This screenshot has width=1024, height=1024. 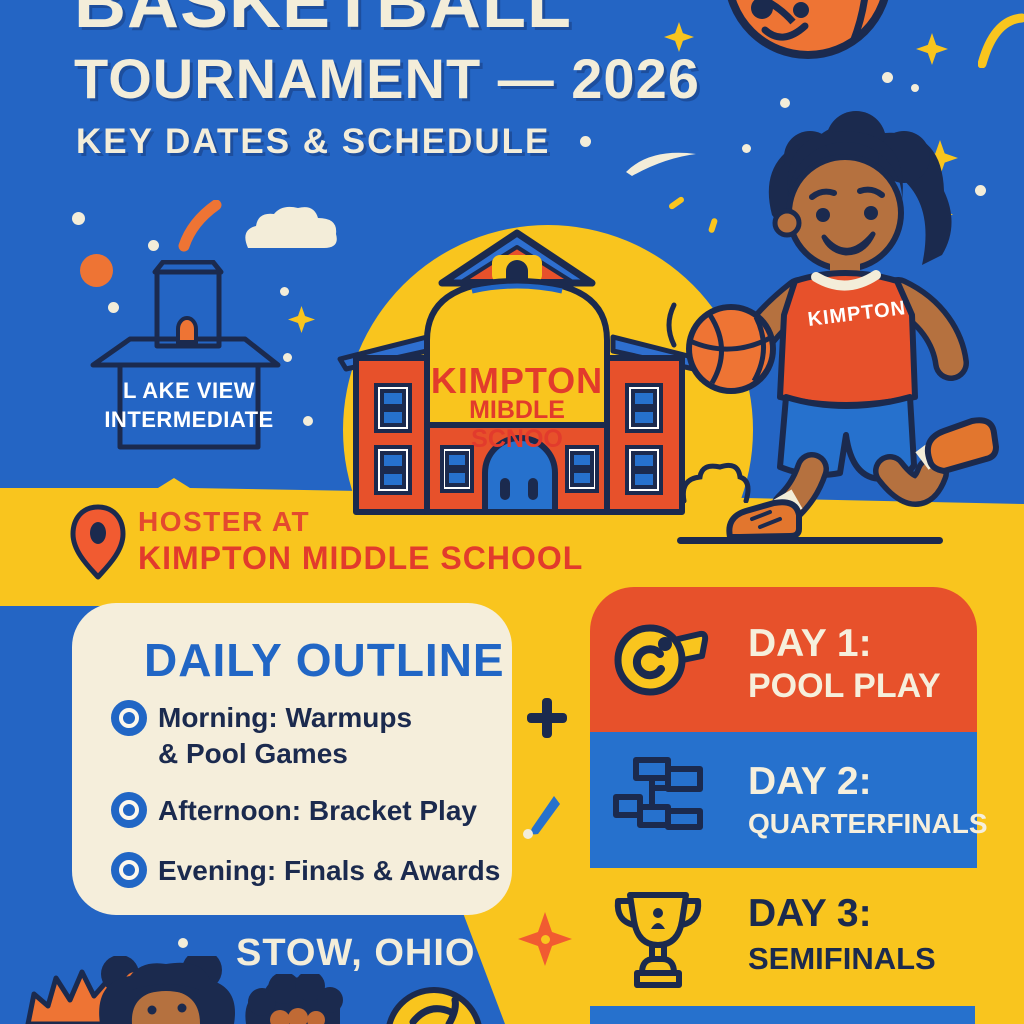 I want to click on poster-title-line2: TOURNAMENT — 2026, so click(x=387, y=78).